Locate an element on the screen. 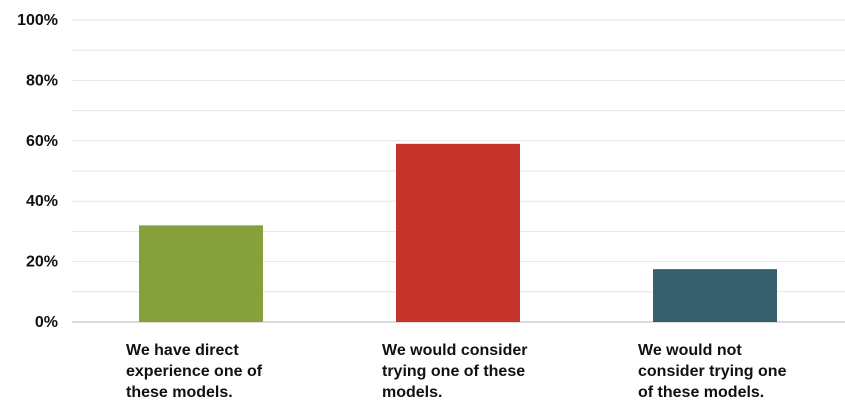 The height and width of the screenshot is (403, 845). y-tick-label: 0% is located at coordinates (46, 322).